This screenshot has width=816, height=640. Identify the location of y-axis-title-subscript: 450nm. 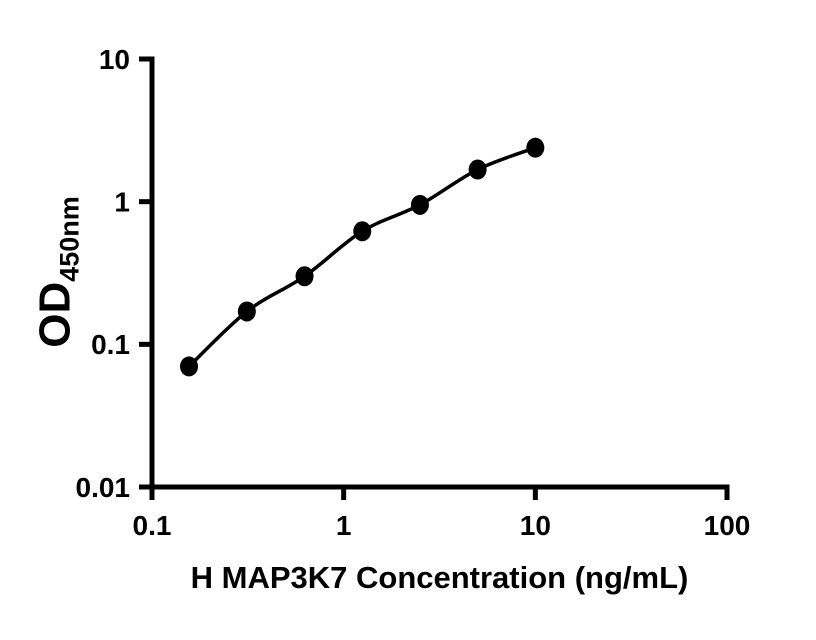
(69, 239).